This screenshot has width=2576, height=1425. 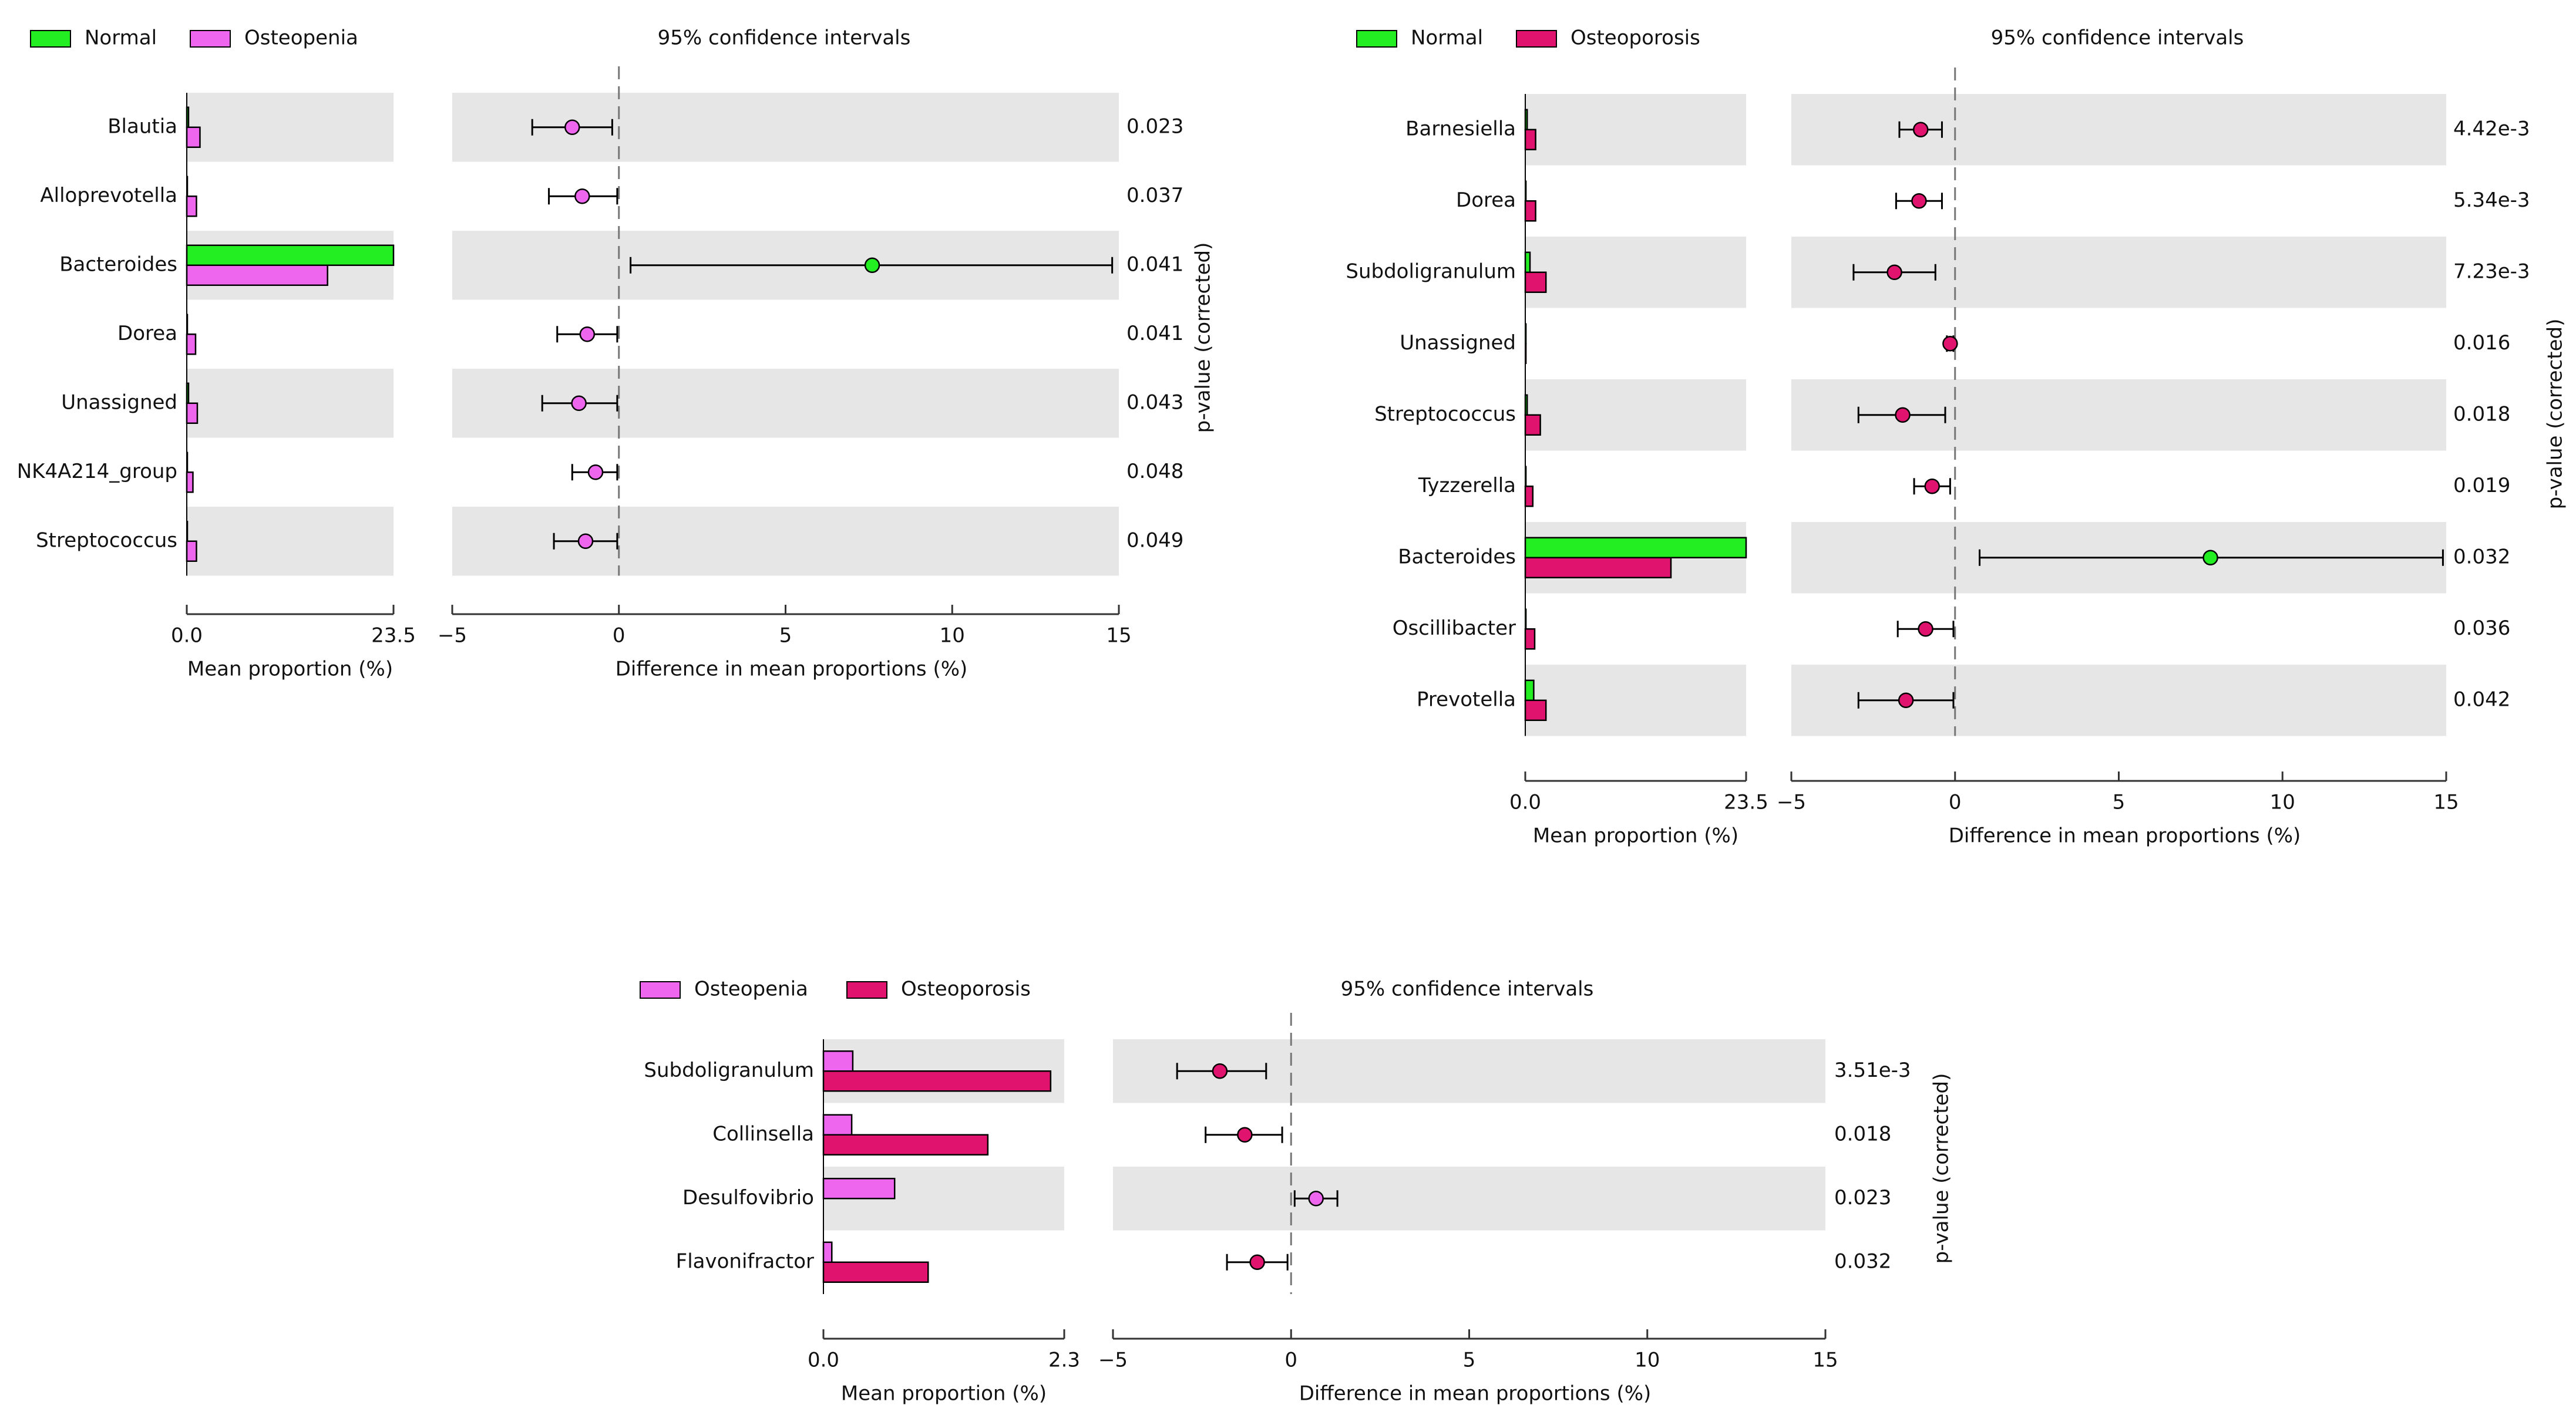 What do you see at coordinates (394, 636) in the screenshot?
I see `mean-axis-tick-label: 23.5` at bounding box center [394, 636].